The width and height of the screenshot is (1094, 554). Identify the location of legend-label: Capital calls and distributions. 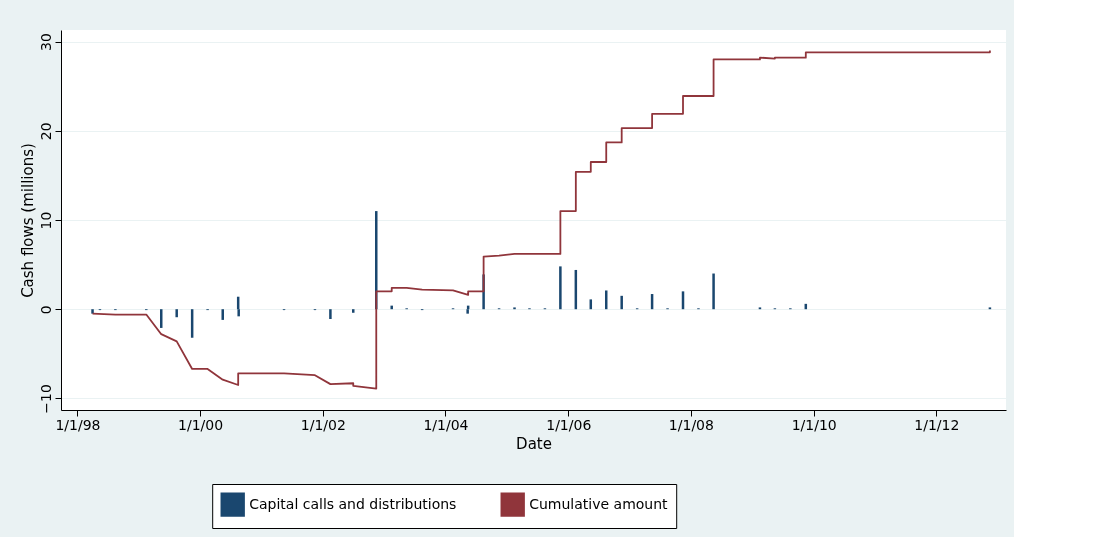
(353, 503).